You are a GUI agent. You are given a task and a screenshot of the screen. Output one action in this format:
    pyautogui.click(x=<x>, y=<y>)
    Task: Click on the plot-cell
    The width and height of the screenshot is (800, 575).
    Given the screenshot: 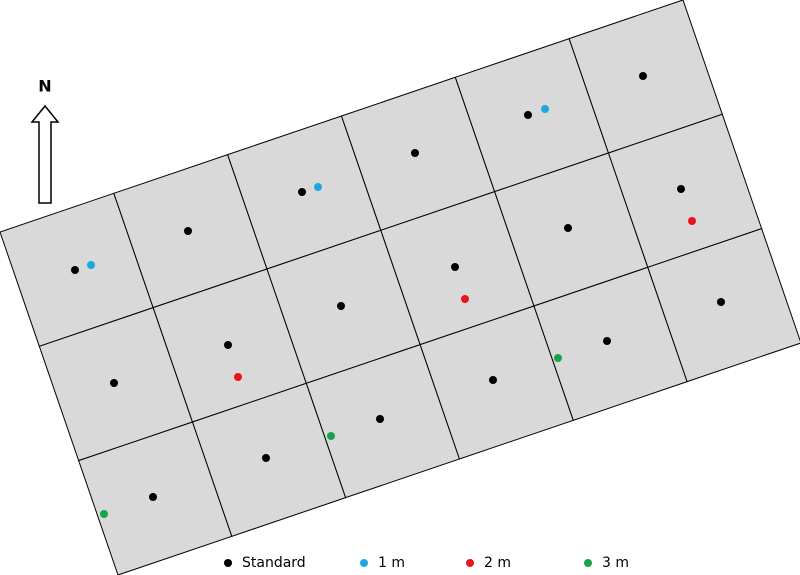 What is the action you would take?
    pyautogui.click(x=723, y=305)
    